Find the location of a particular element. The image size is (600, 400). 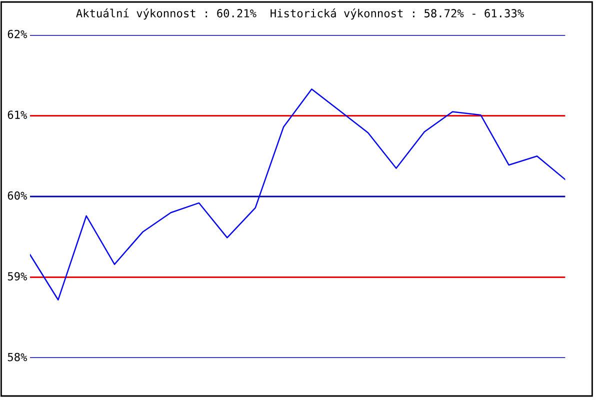

y-tick-label: 62% is located at coordinates (18, 34).